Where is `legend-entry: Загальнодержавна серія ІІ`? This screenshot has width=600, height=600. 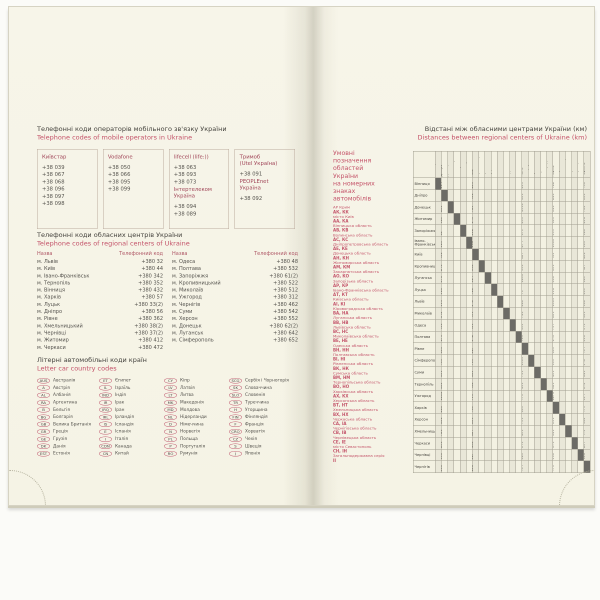 legend-entry: Загальнодержавна серія ІІ is located at coordinates (373, 458).